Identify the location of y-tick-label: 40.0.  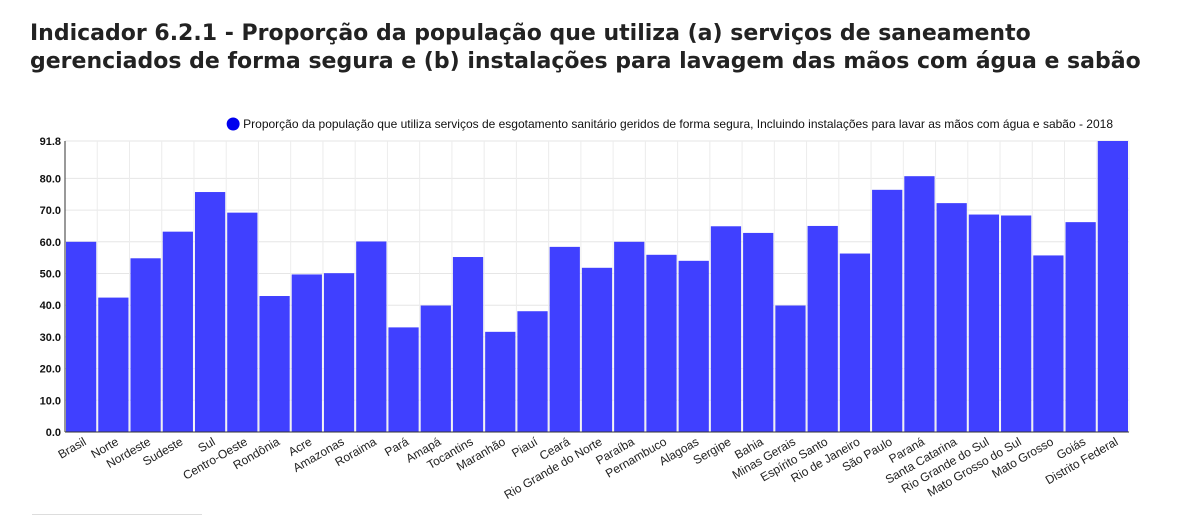
(50, 306).